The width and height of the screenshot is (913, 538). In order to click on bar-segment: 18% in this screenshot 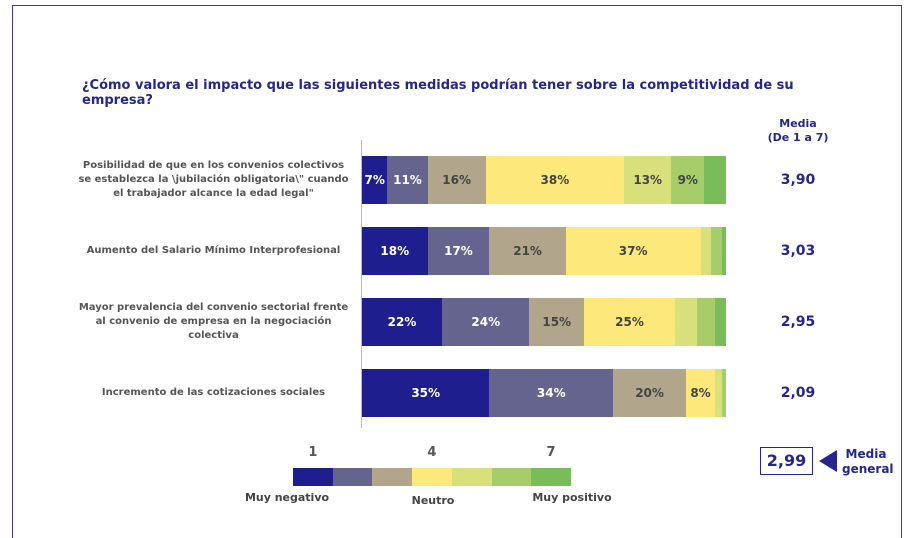, I will do `click(395, 251)`.